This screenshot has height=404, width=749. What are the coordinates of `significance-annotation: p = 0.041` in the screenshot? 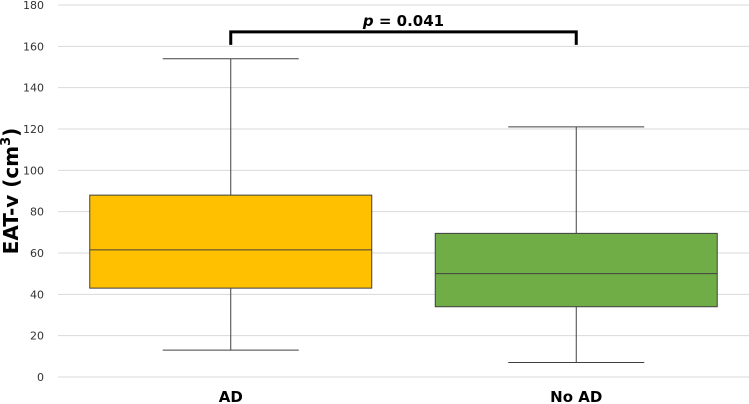 It's located at (403, 28).